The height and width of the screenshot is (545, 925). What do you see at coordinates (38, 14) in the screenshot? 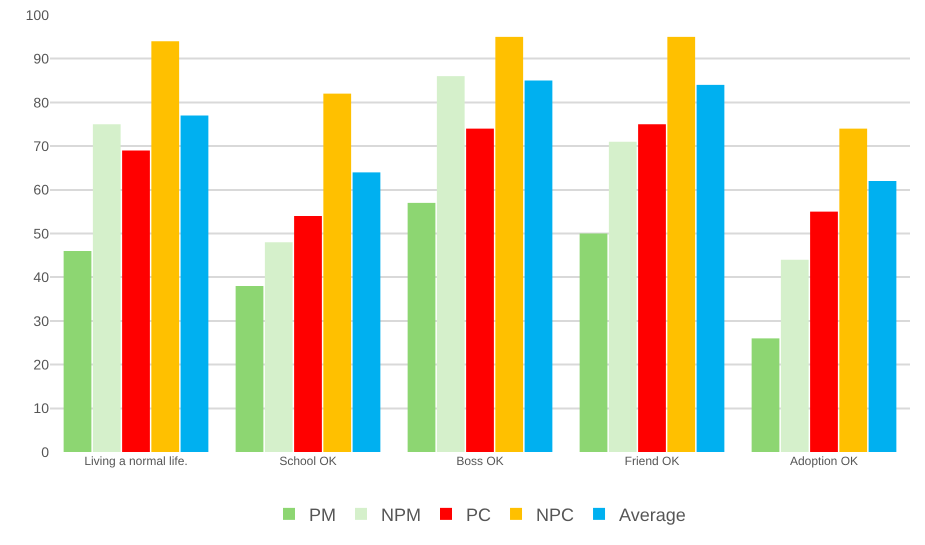
I see `y-tick-label: 100` at bounding box center [38, 14].